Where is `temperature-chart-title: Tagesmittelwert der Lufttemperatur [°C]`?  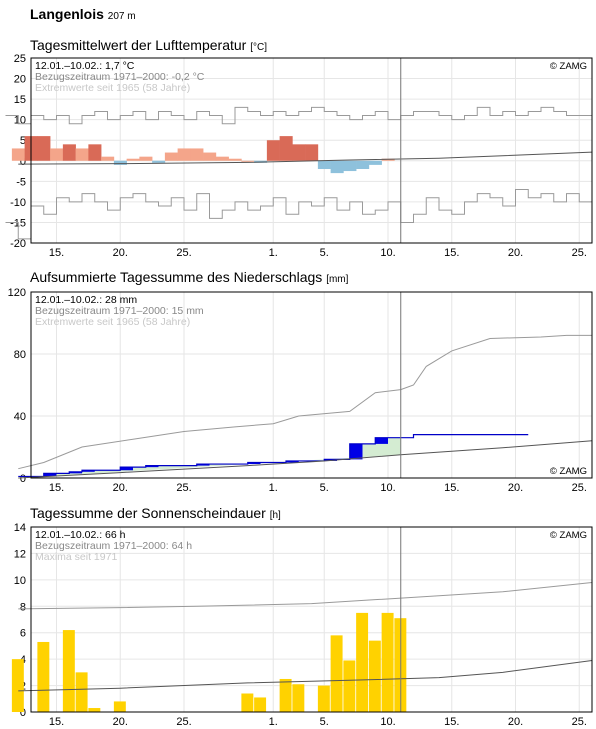 temperature-chart-title: Tagesmittelwert der Lufttemperatur [°C] is located at coordinates (148, 45).